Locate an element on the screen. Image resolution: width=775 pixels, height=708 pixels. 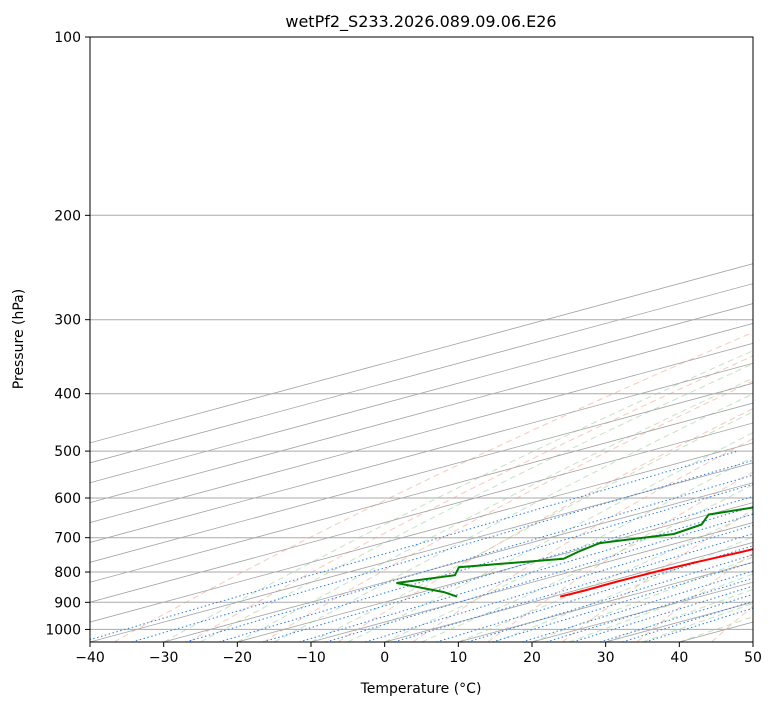
y-tick-label: 300 is located at coordinates (67, 321).